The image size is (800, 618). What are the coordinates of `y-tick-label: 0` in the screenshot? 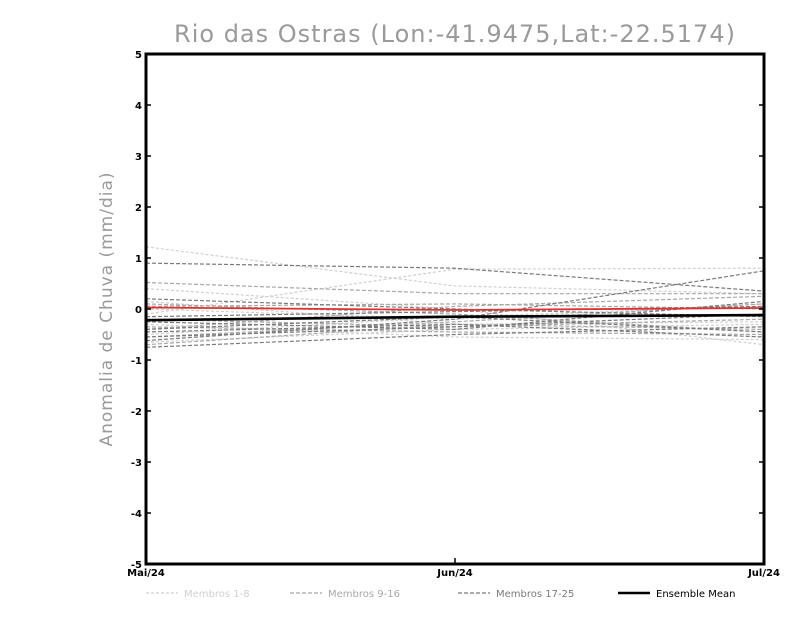 It's located at (138, 310).